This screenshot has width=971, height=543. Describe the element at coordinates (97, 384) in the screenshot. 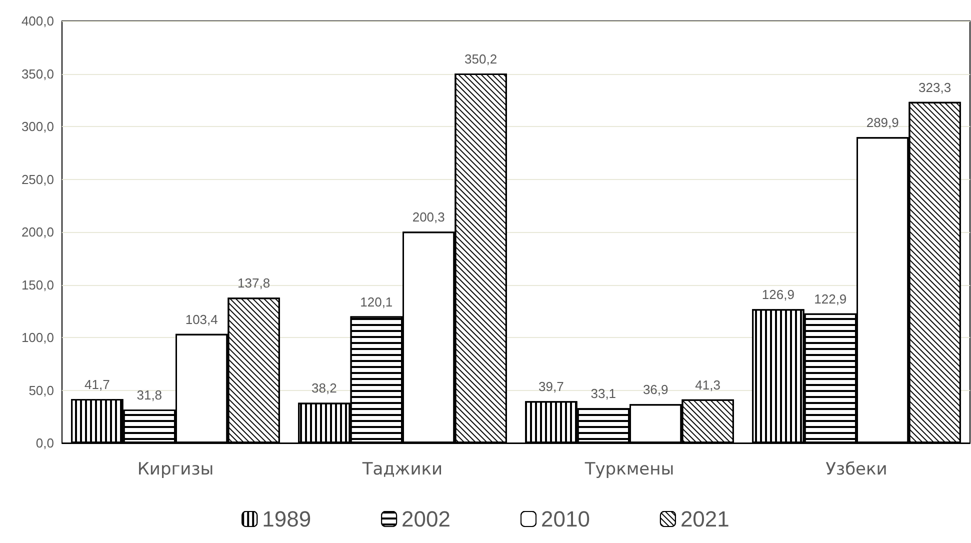

I see `data-label: 41,7` at that location.